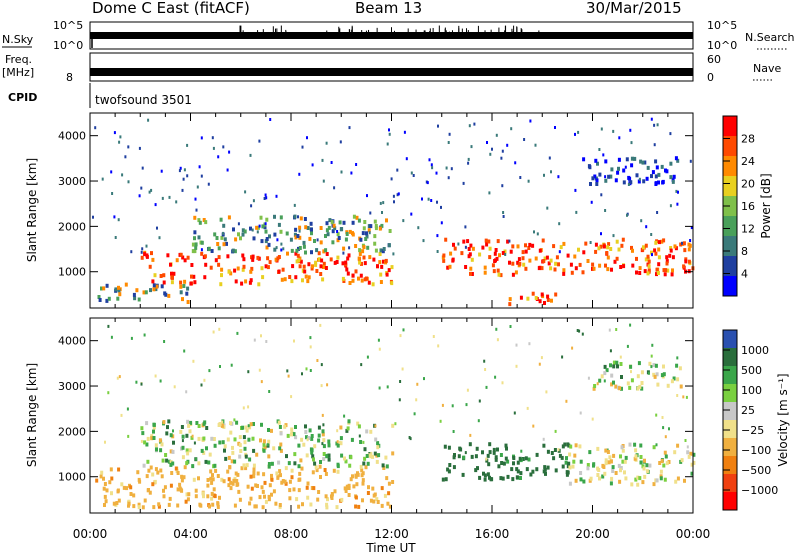  I want to click on freq-tick: 8, so click(69, 77).